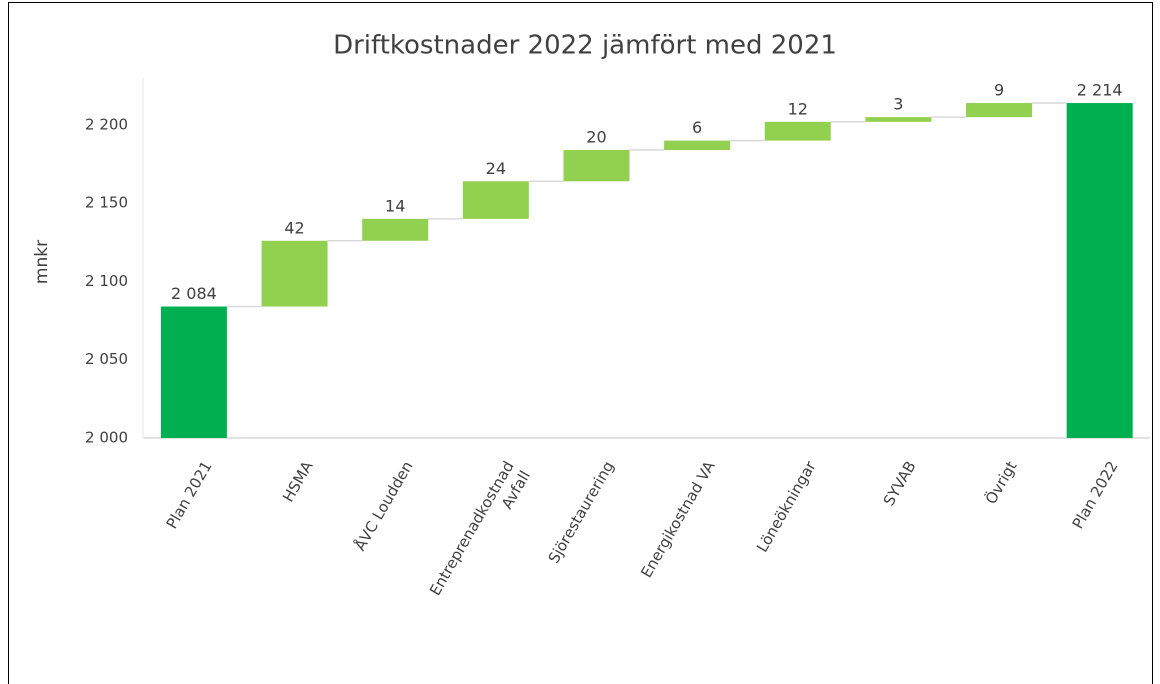 This screenshot has height=684, width=1160. What do you see at coordinates (194, 293) in the screenshot?
I see `value-label: 2 084` at bounding box center [194, 293].